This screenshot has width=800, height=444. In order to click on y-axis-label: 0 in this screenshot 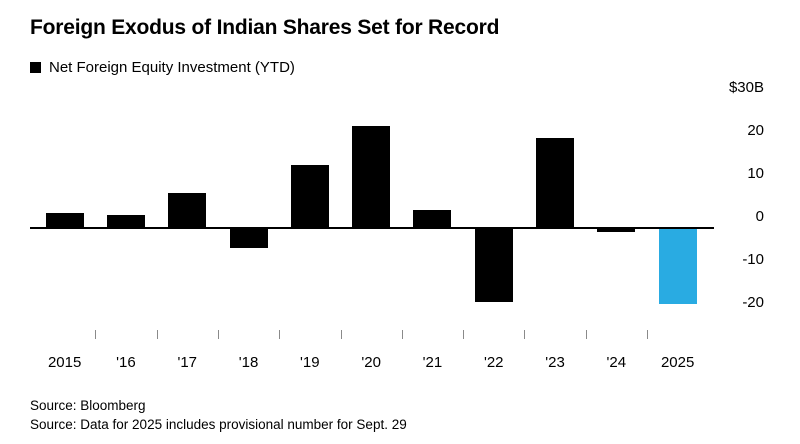, I will do `click(759, 216)`.